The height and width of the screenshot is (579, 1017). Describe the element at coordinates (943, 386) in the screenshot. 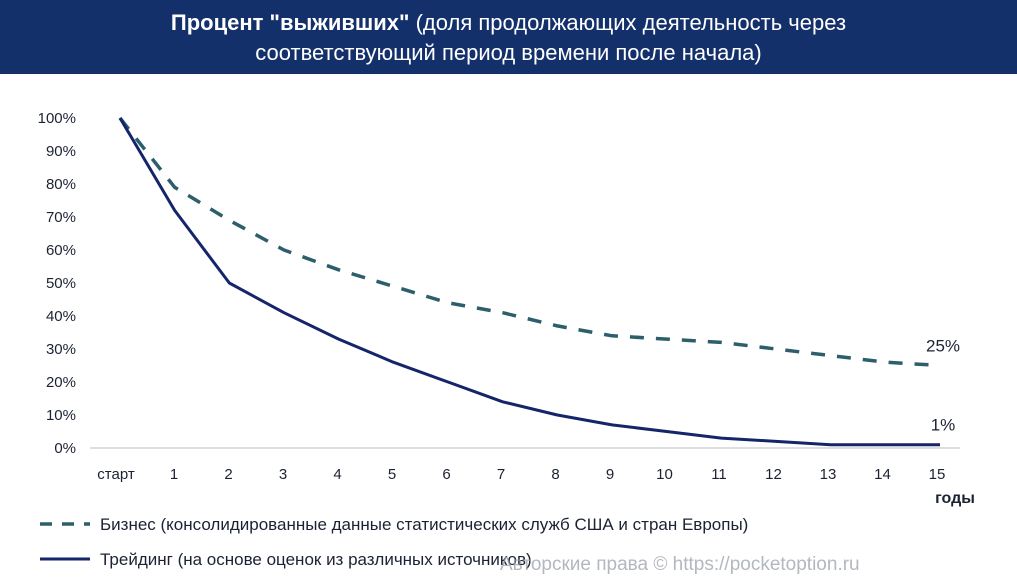

I see `end-labels: 25% 1%` at that location.